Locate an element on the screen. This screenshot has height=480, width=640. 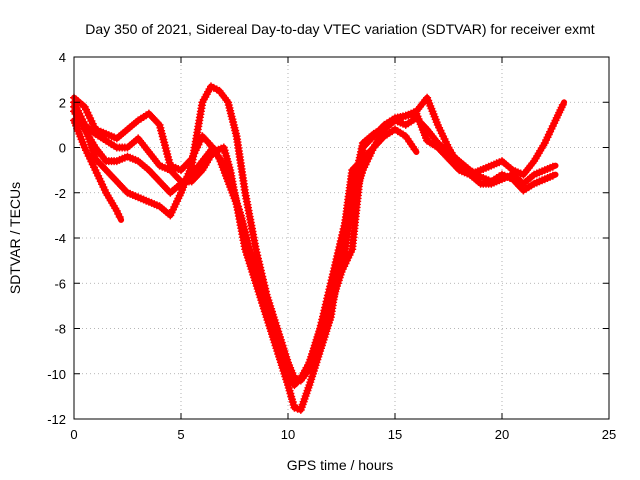
x-tick-label: 5 is located at coordinates (180, 434).